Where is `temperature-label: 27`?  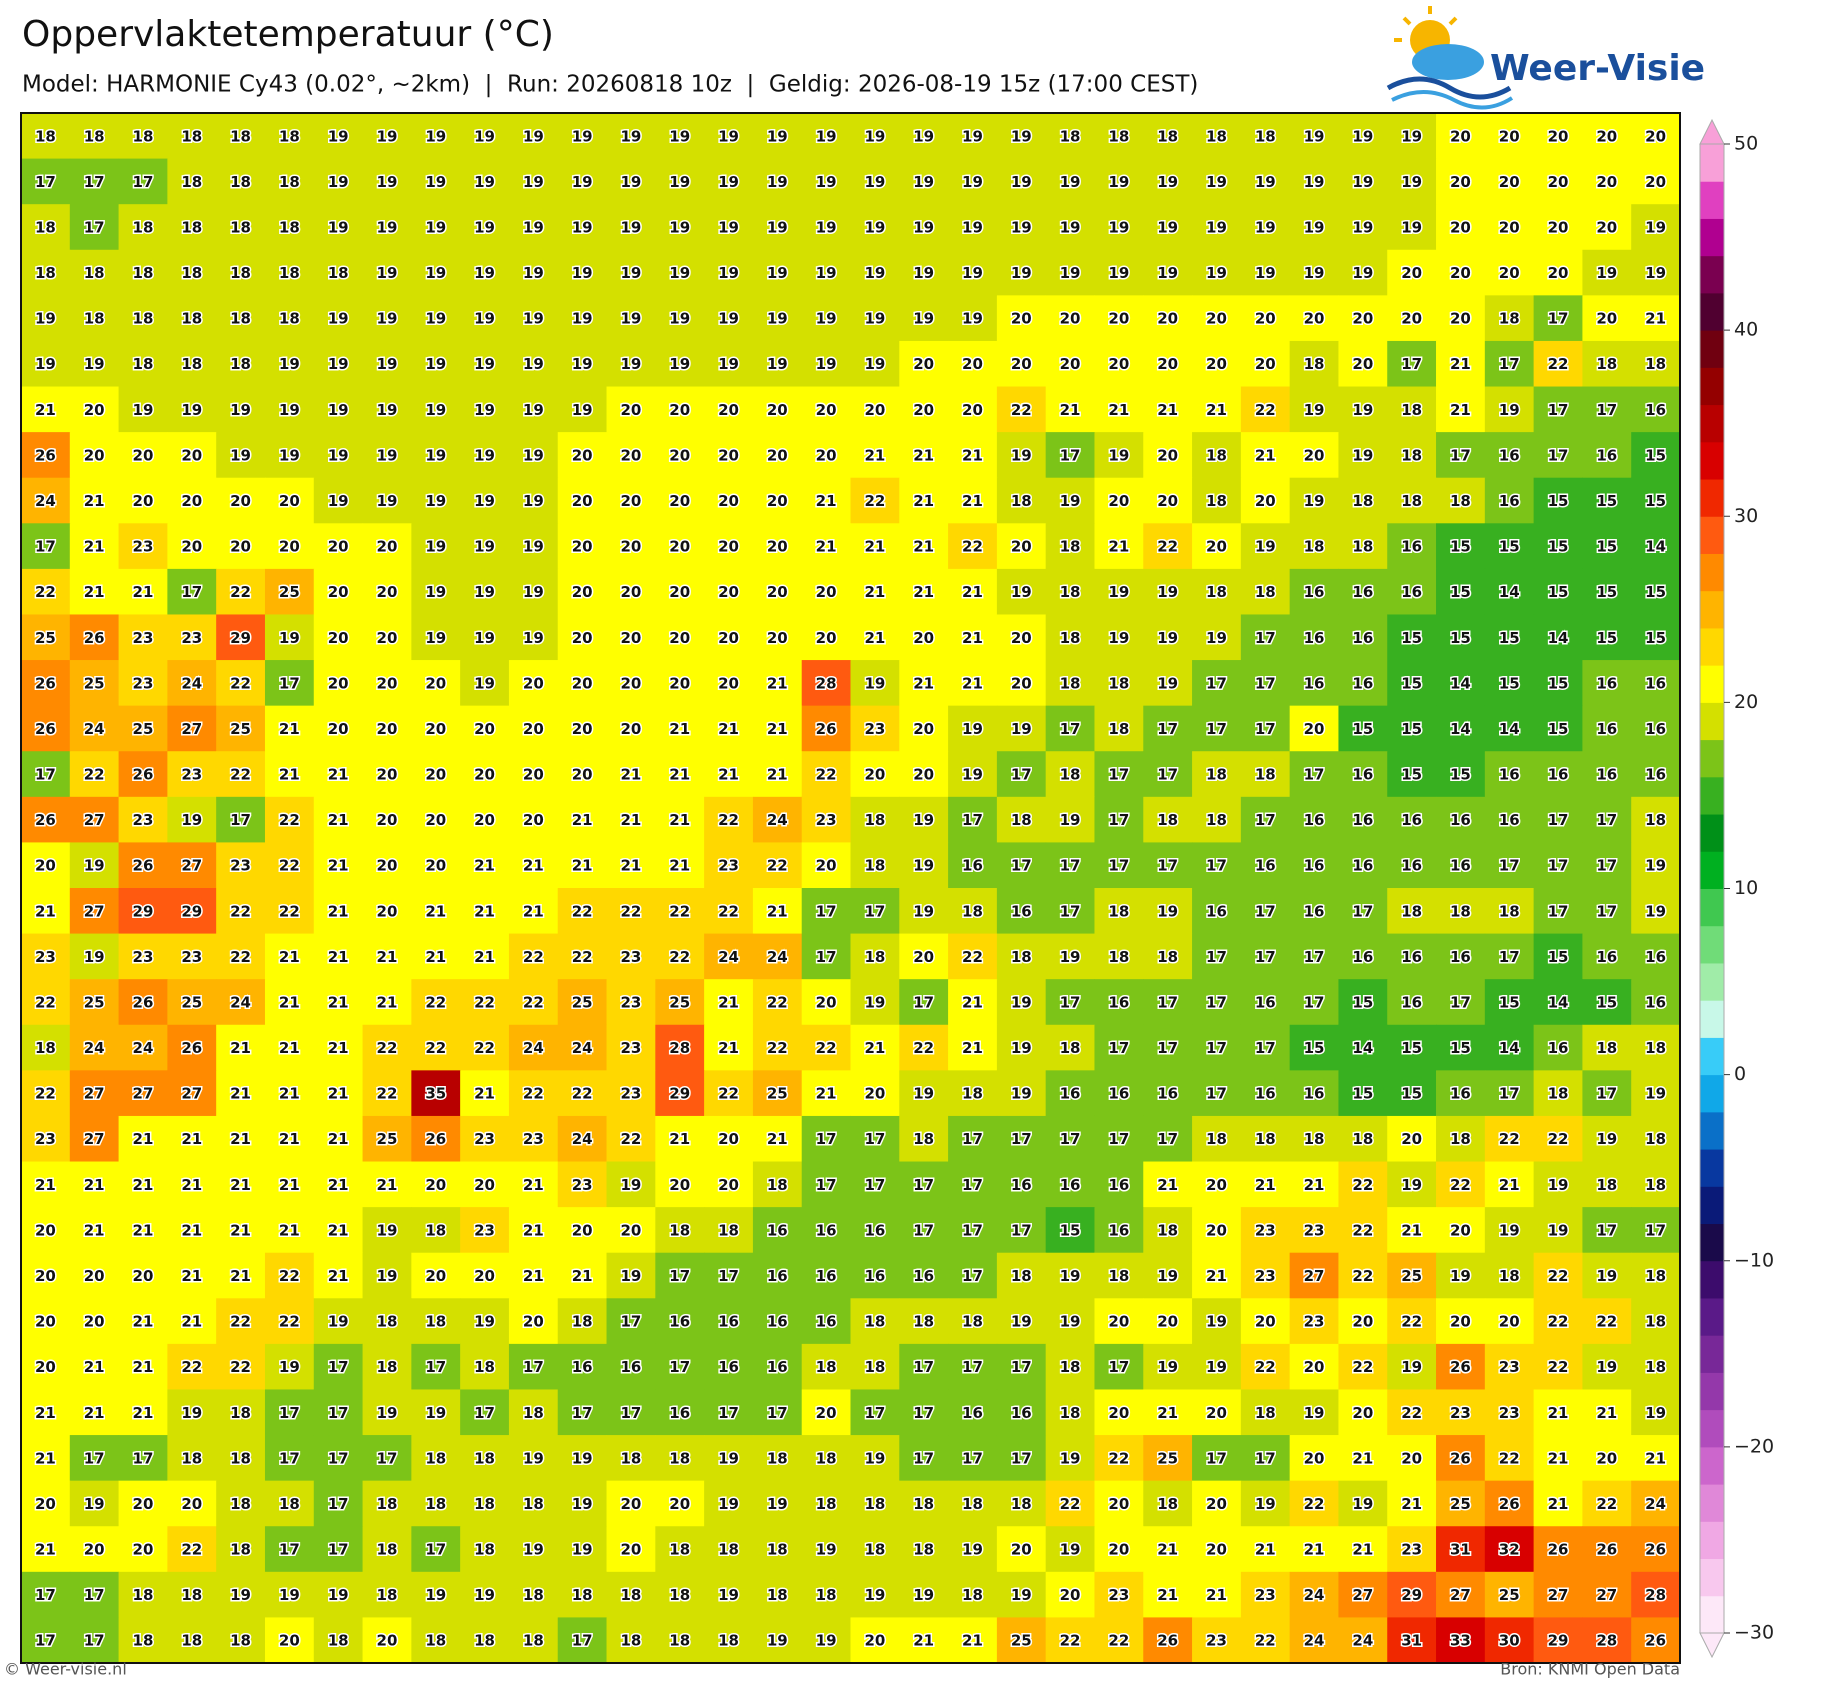 temperature-label: 27 is located at coordinates (94, 1094).